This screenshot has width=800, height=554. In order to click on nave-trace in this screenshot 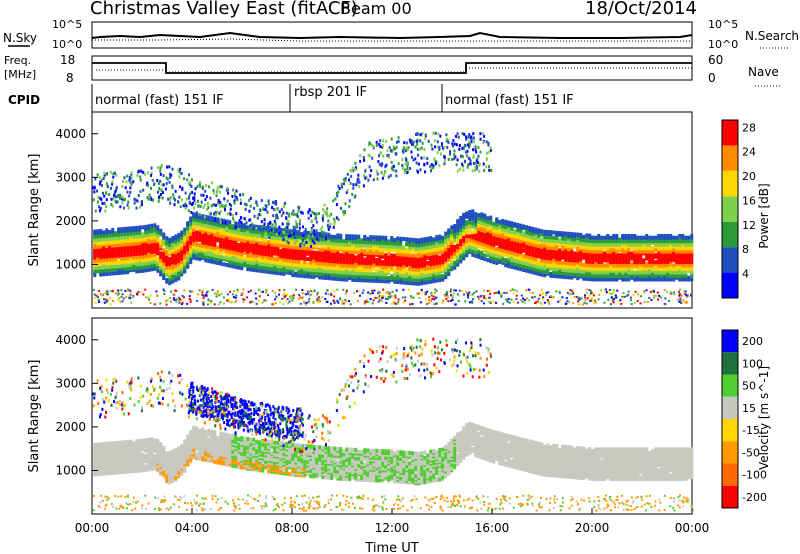, I will do `click(394, 70)`.